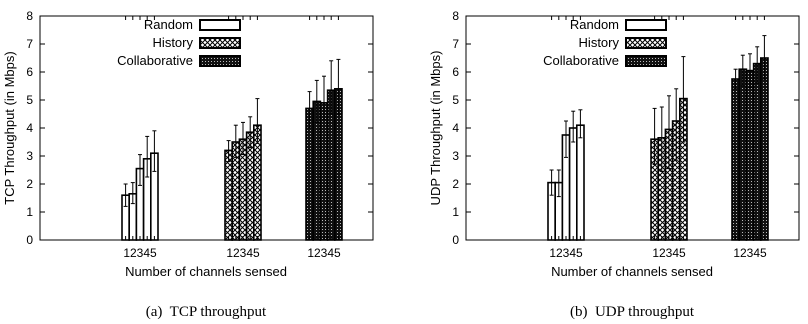  What do you see at coordinates (232, 132) in the screenshot?
I see `errorbars-tcp` at bounding box center [232, 132].